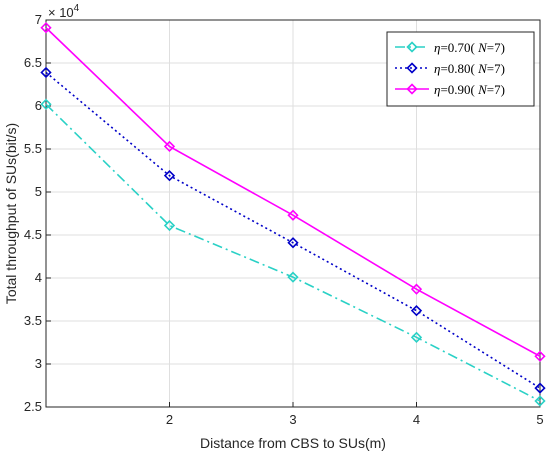 This screenshot has height=457, width=550. I want to click on y-tick-label: 4, so click(38, 277).